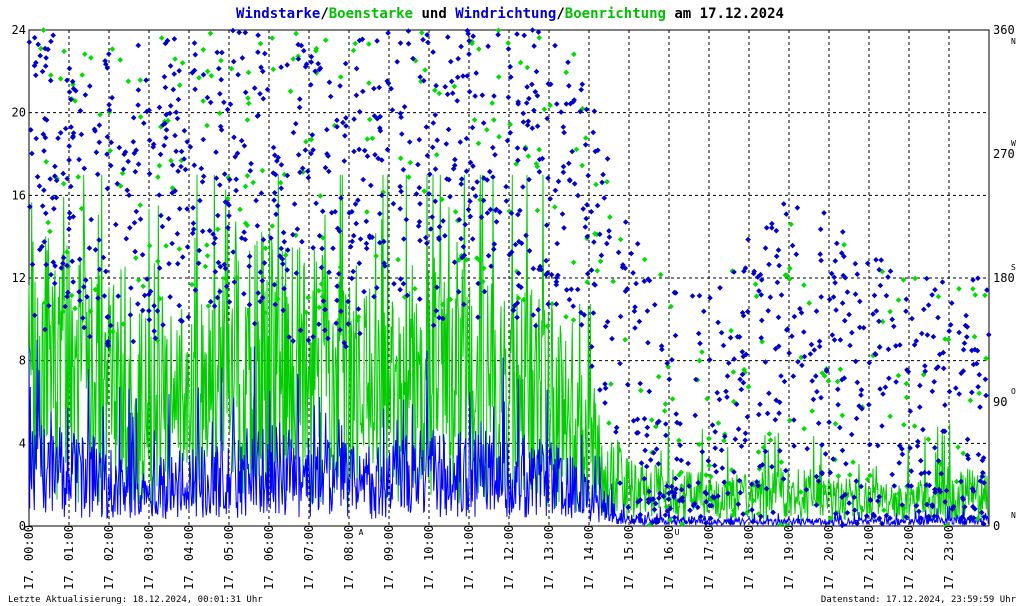 The image size is (1020, 606). Describe the element at coordinates (269, 557) in the screenshot. I see `x-tick-label: 17. 06:00` at that location.